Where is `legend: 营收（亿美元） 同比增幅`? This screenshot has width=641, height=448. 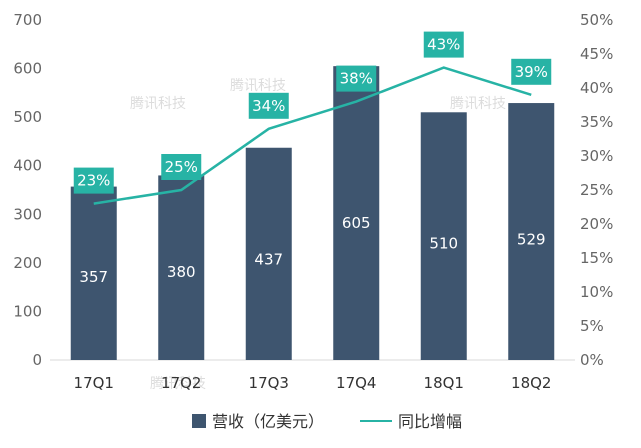
legend: 营收（亿美元） 同比增幅 is located at coordinates (327, 421).